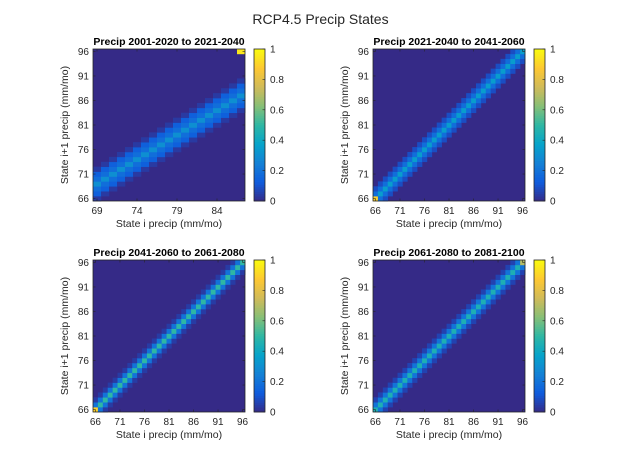 The height and width of the screenshot is (461, 641). I want to click on x-tick-label: 74, so click(137, 211).